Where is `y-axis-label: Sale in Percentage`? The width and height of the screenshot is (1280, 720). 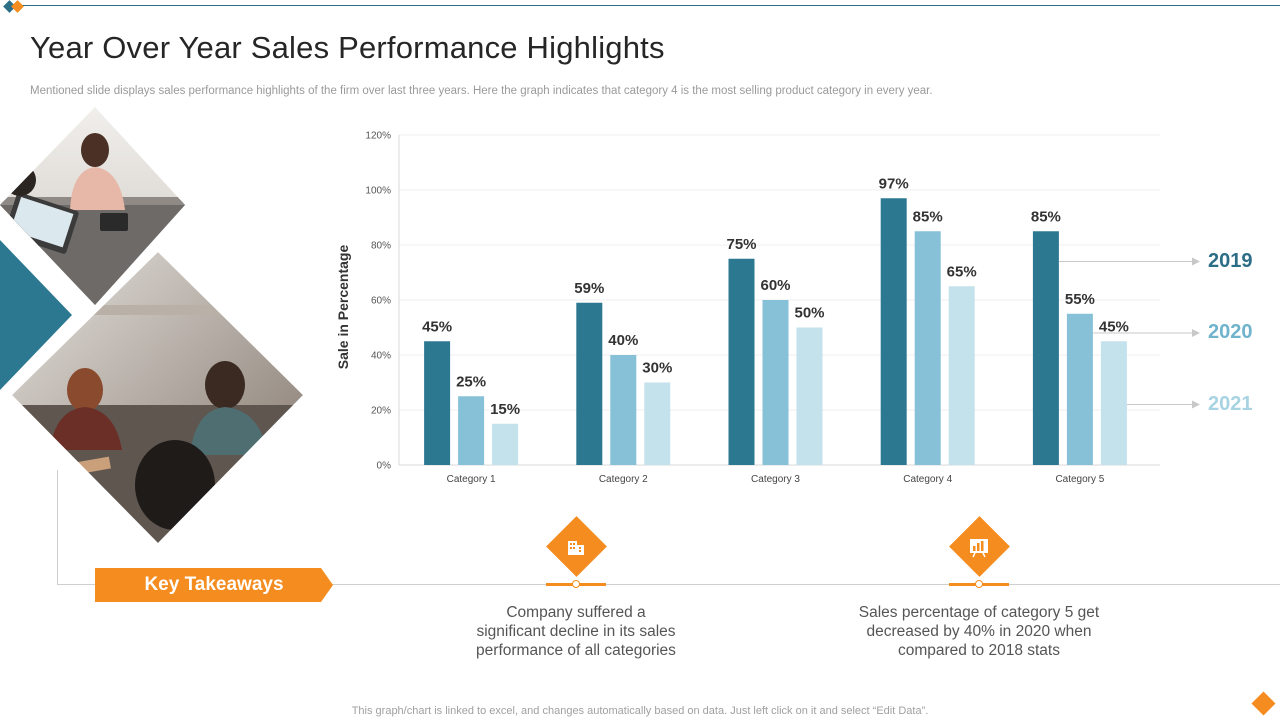 y-axis-label: Sale in Percentage is located at coordinates (343, 307).